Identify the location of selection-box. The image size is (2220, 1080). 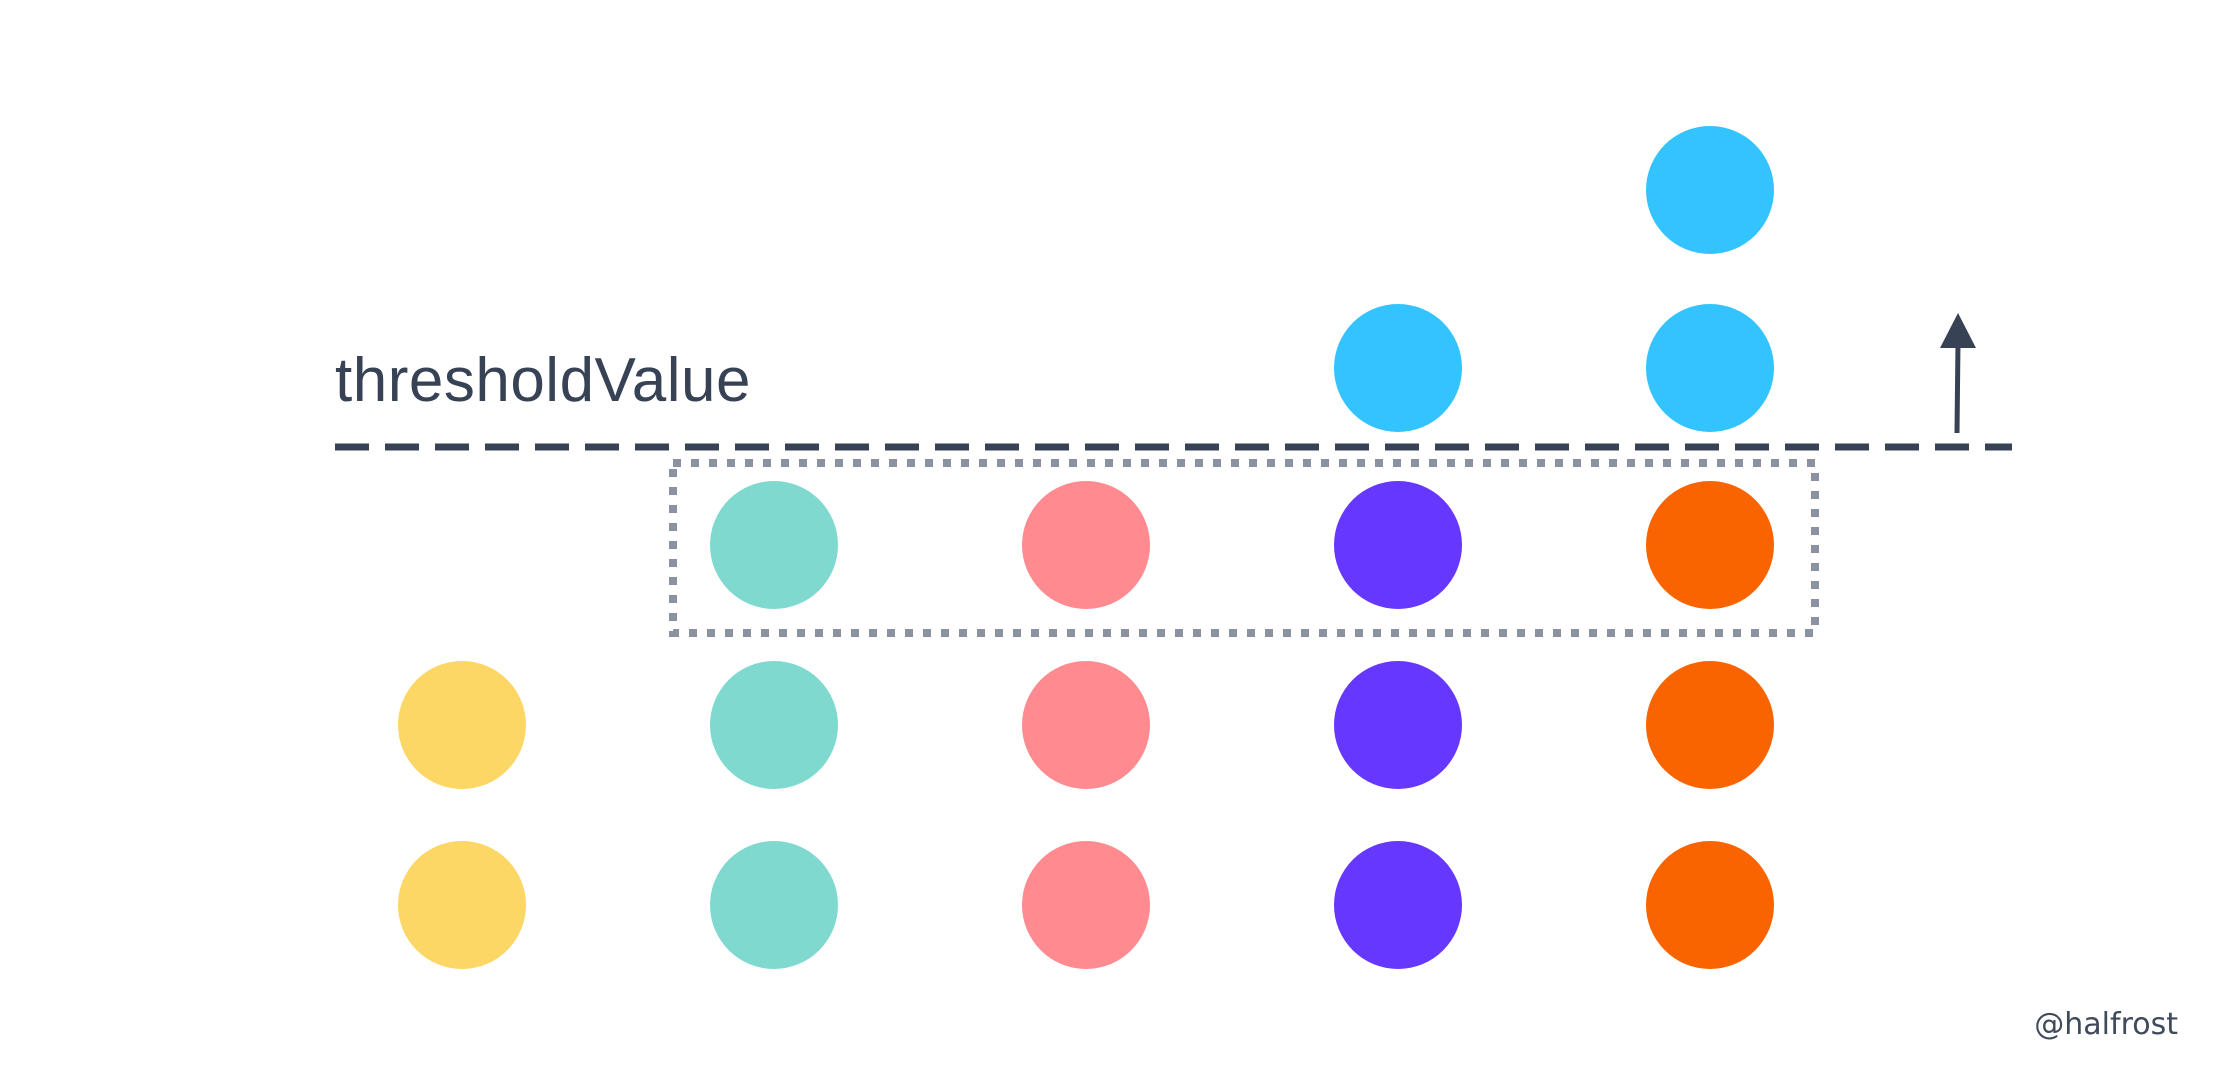
(1244, 548).